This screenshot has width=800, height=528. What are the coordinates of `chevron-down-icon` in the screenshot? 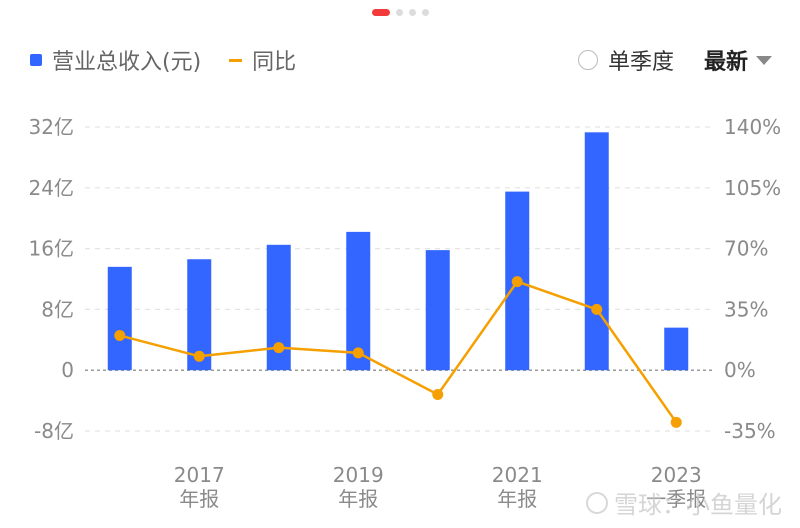 It's located at (764, 60).